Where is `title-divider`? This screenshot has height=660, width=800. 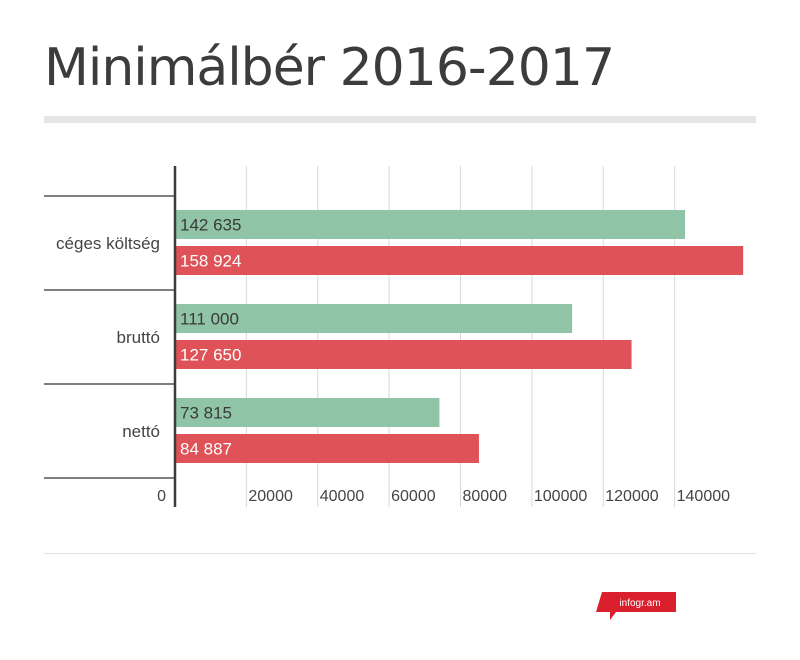
title-divider is located at coordinates (400, 119).